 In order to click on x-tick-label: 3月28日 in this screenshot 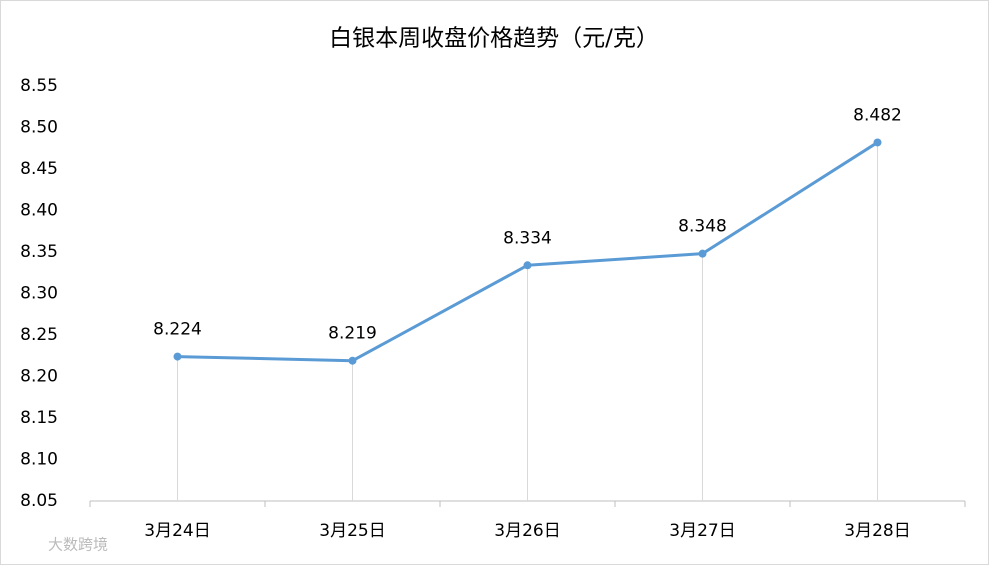, I will do `click(877, 531)`.